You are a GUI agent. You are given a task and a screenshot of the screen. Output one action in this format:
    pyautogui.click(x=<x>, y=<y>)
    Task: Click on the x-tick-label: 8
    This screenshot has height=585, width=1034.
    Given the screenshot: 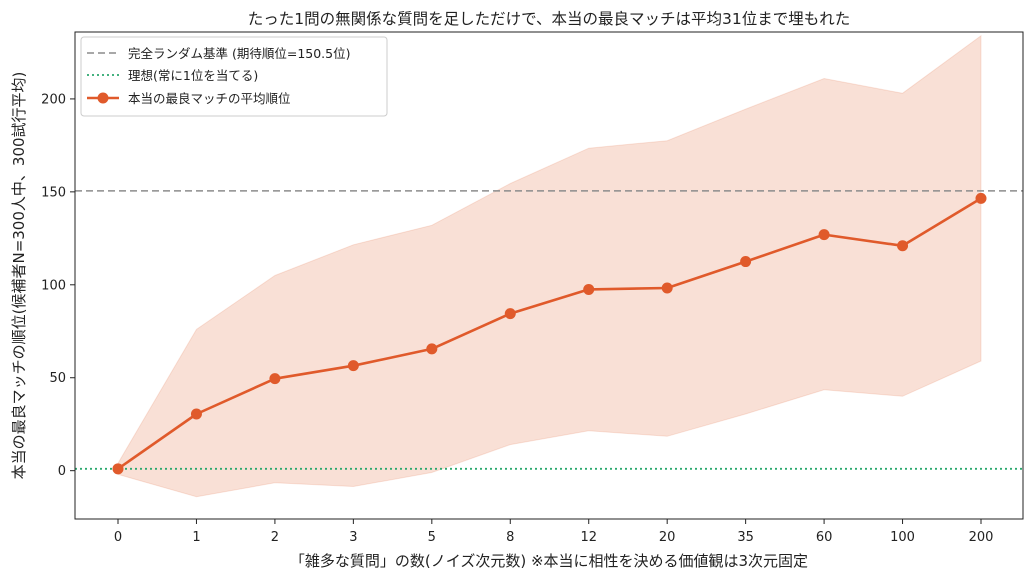 What is the action you would take?
    pyautogui.click(x=510, y=537)
    